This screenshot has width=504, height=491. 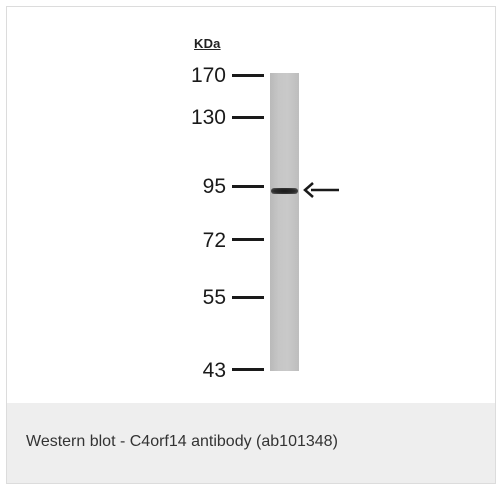 What do you see at coordinates (284, 222) in the screenshot?
I see `blot-lane` at bounding box center [284, 222].